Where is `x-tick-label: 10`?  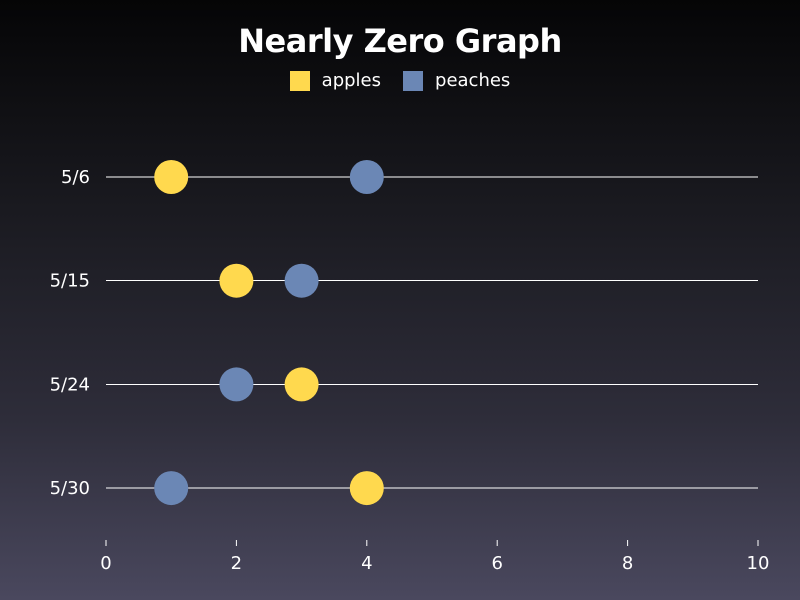 x-tick-label: 10 is located at coordinates (758, 563).